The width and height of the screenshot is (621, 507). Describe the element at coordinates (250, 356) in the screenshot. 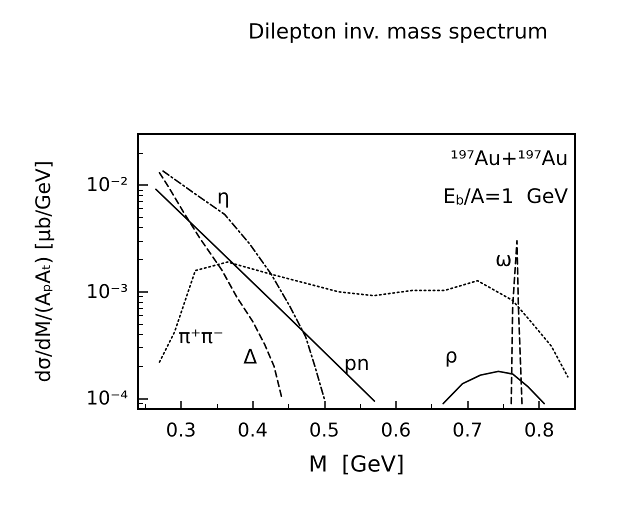

I see `series-label: Δ` at that location.